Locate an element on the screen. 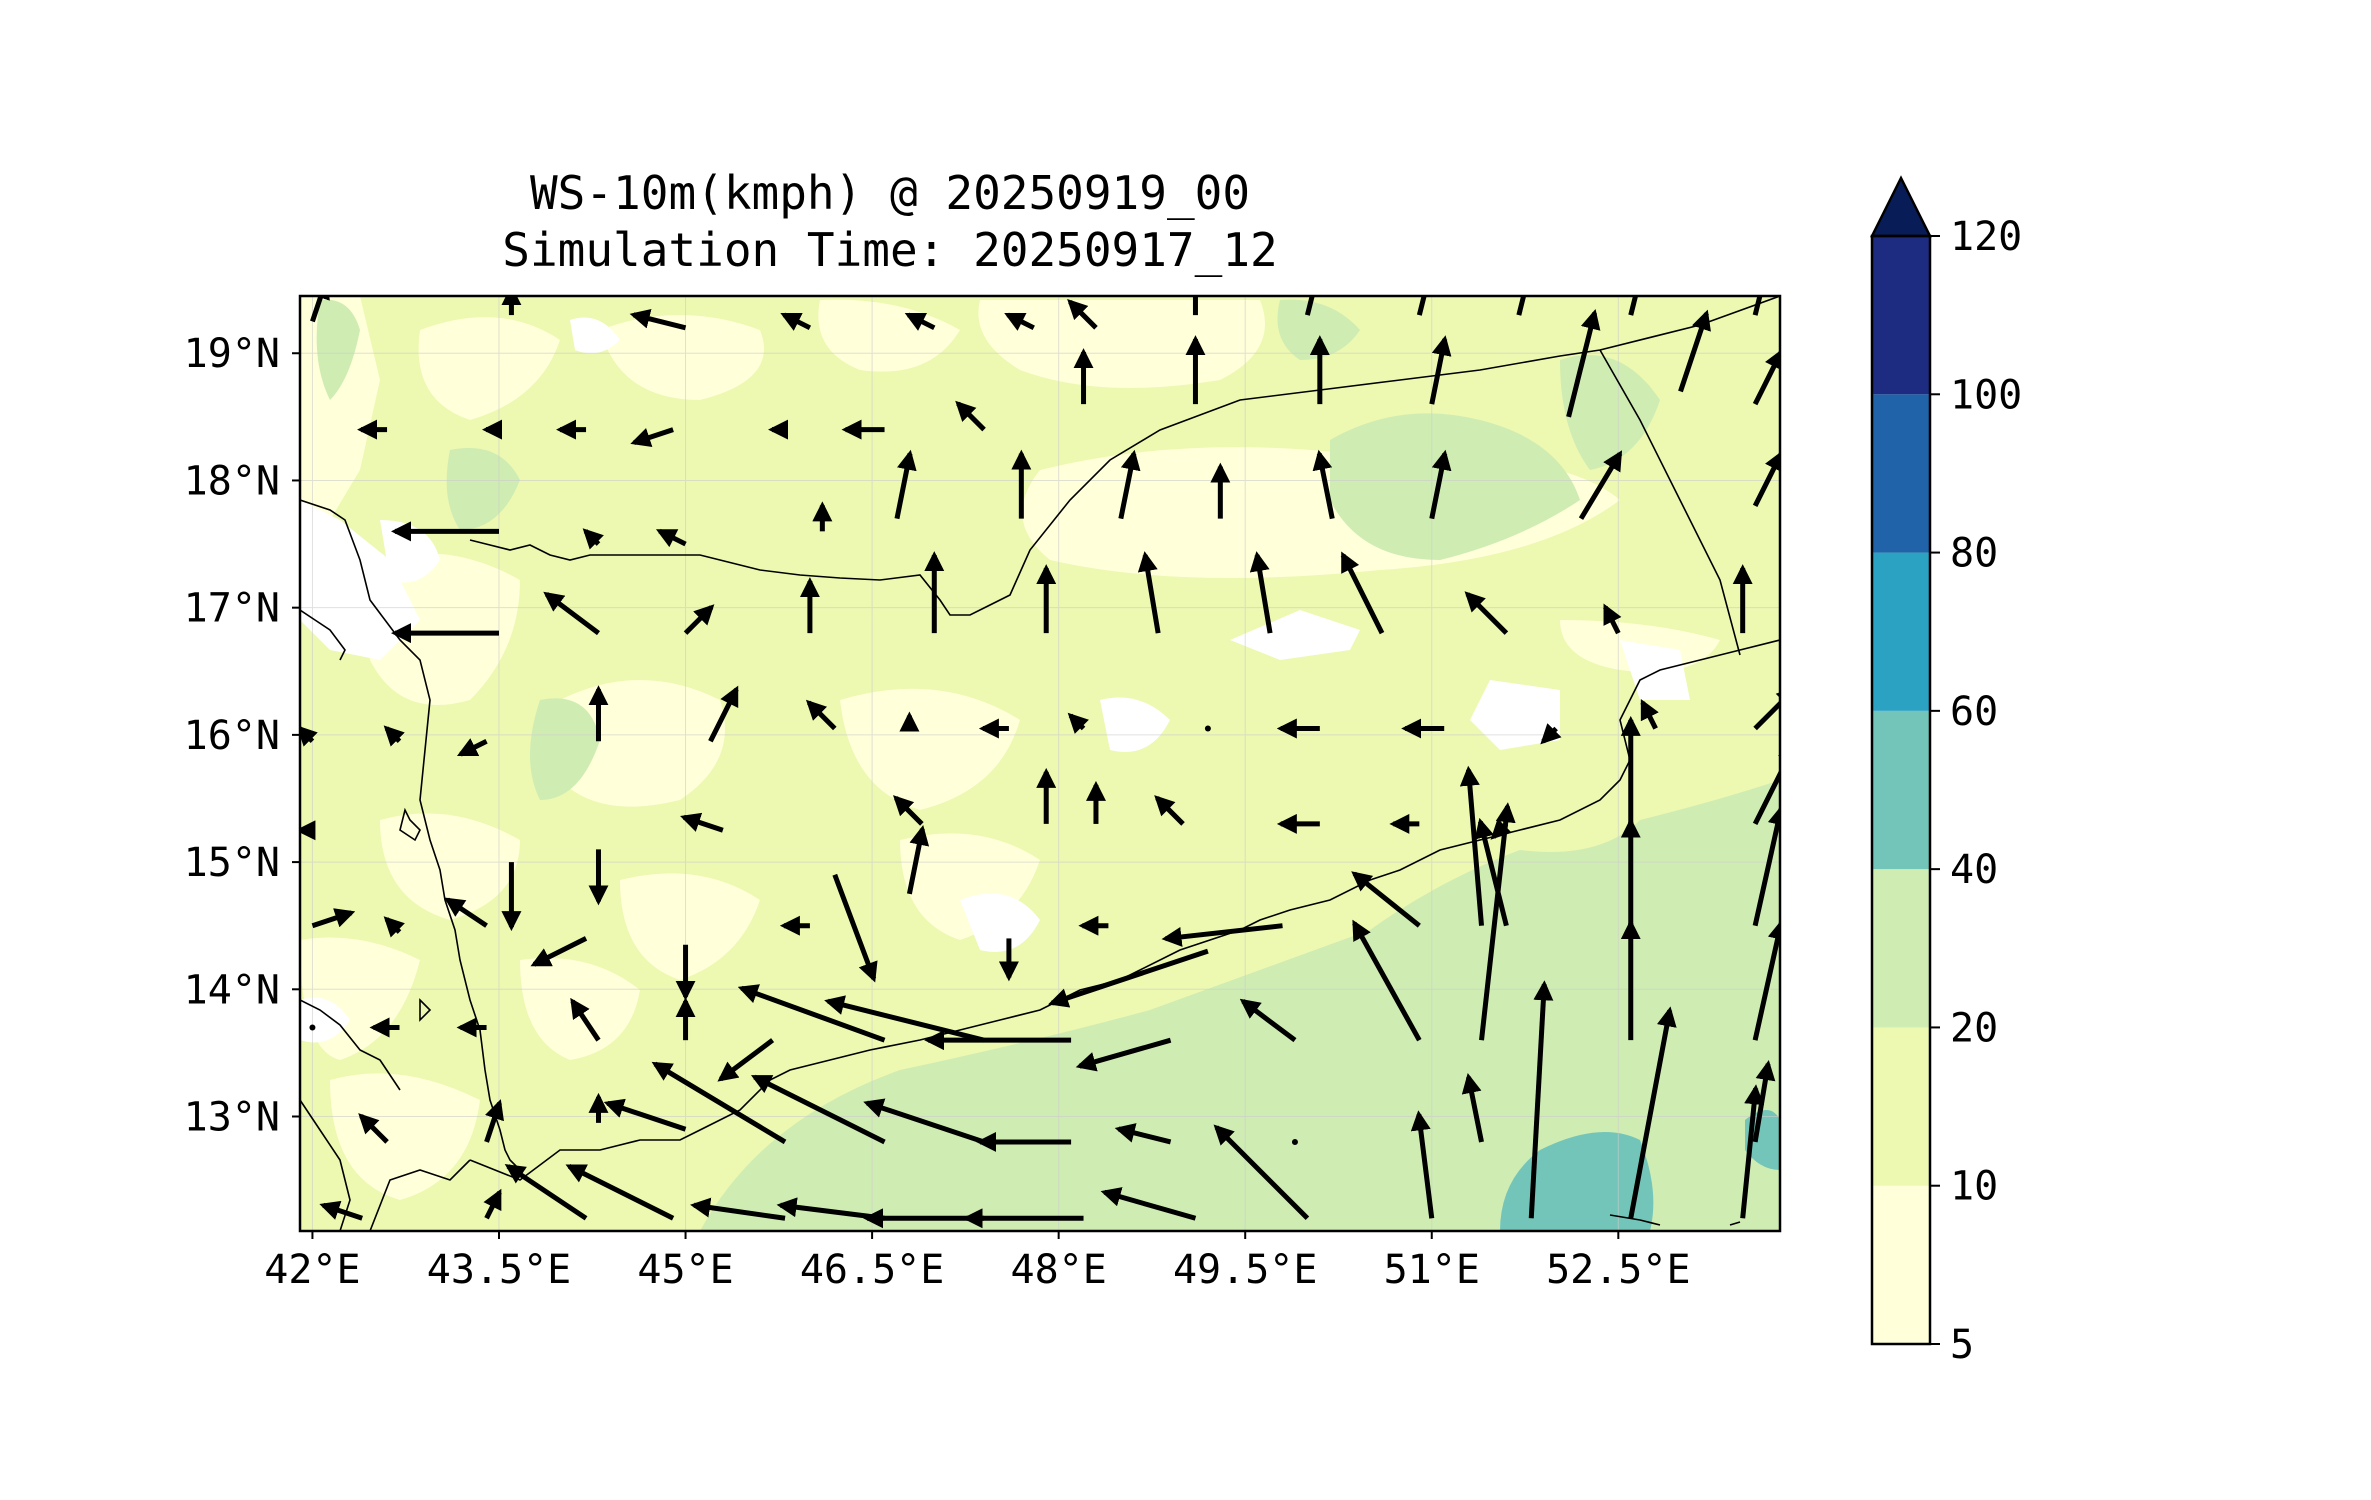 This screenshot has height=1500, width=2371. colorbar-tick-label: 5 is located at coordinates (1962, 1345).